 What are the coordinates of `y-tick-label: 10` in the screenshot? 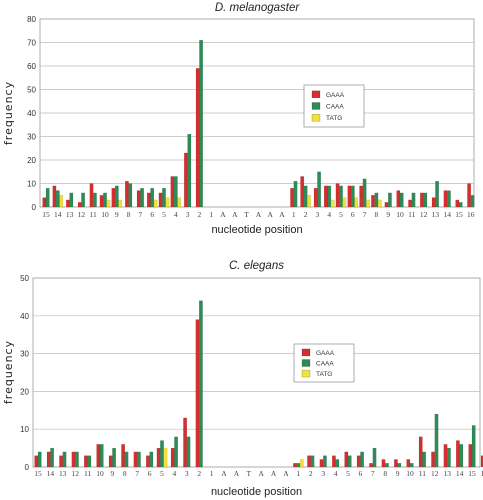 It's located at (31, 184).